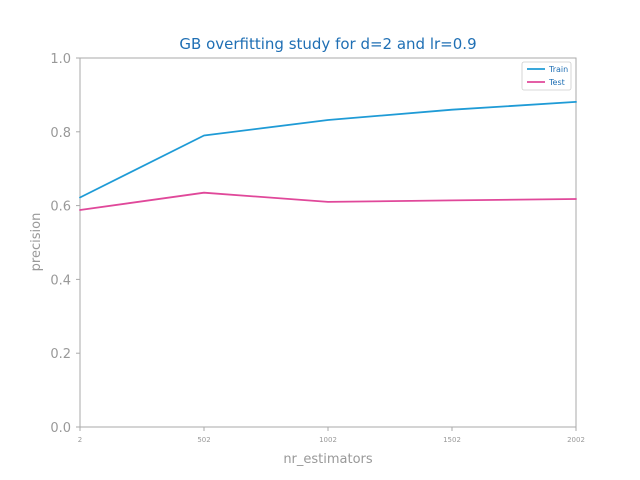 The height and width of the screenshot is (480, 640). What do you see at coordinates (36, 242) in the screenshot?
I see `y-axis-label: precision` at bounding box center [36, 242].